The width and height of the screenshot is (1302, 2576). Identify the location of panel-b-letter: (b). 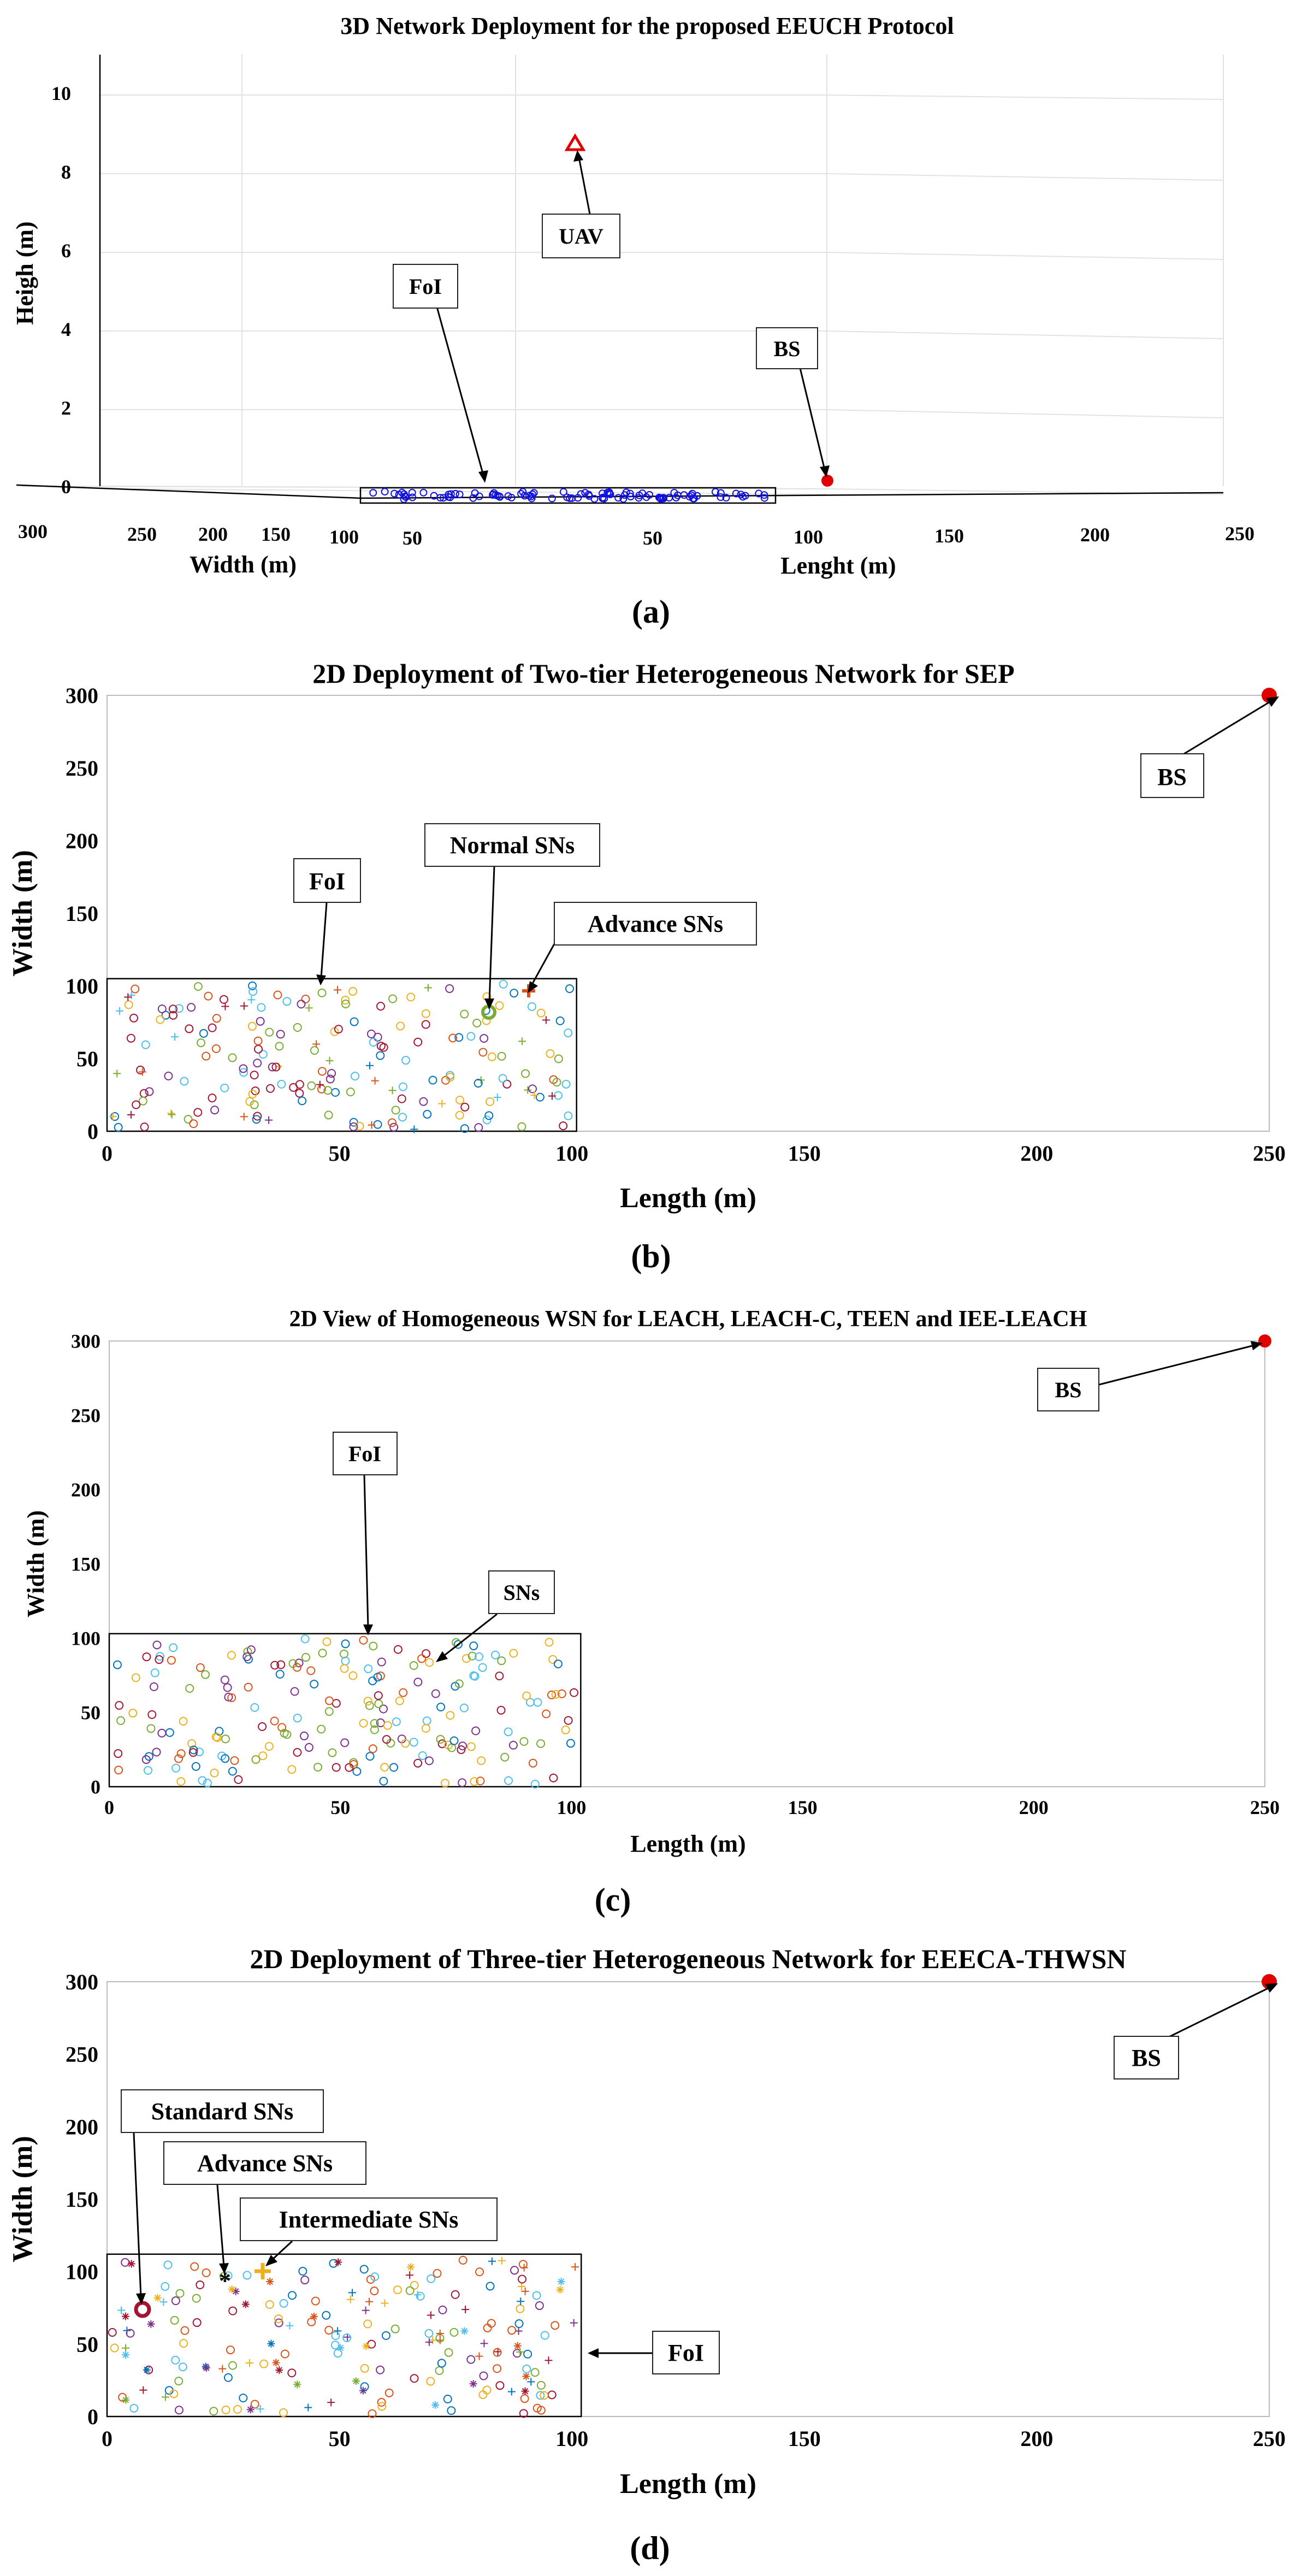
(651, 1256).